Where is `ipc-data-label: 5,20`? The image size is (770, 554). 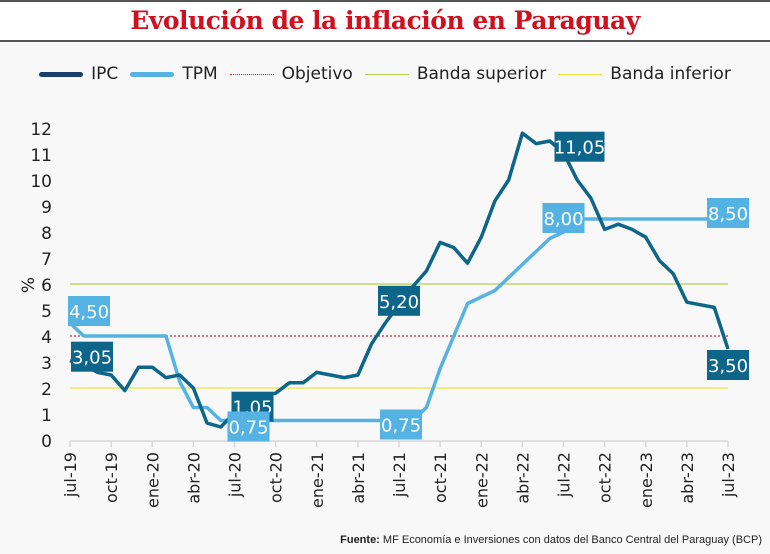 ipc-data-label: 5,20 is located at coordinates (399, 302).